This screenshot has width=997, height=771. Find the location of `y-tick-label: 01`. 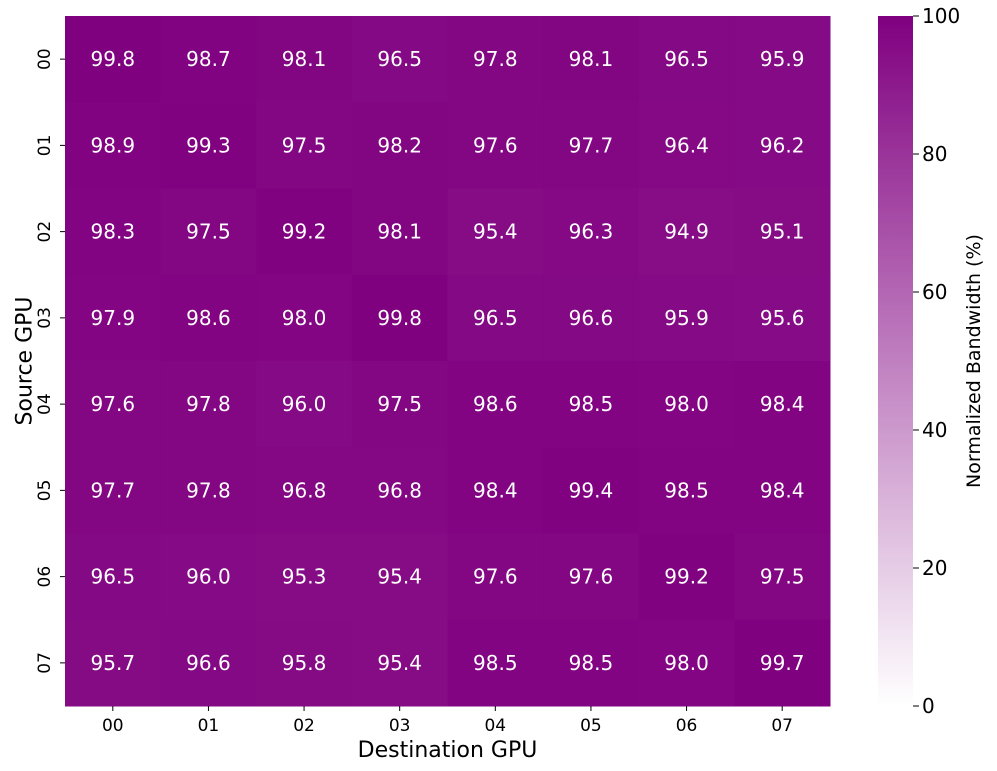

y-tick-label: 01 is located at coordinates (45, 146).